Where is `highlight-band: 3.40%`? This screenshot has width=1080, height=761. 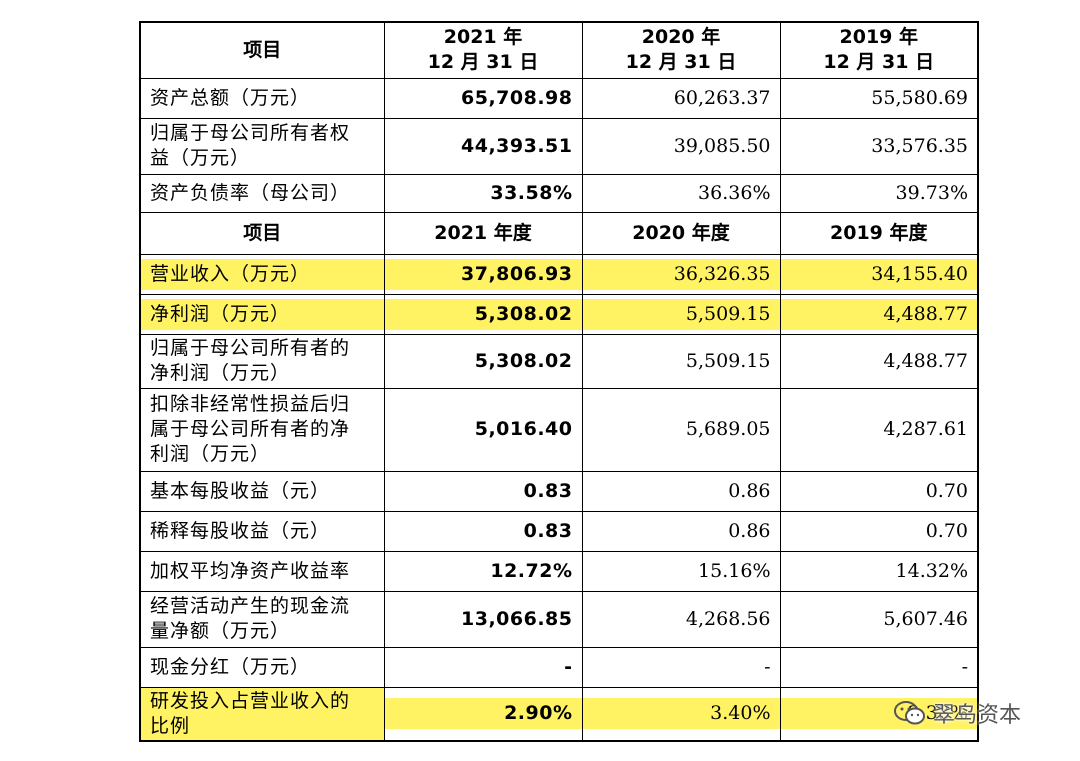 highlight-band: 3.40% is located at coordinates (681, 714).